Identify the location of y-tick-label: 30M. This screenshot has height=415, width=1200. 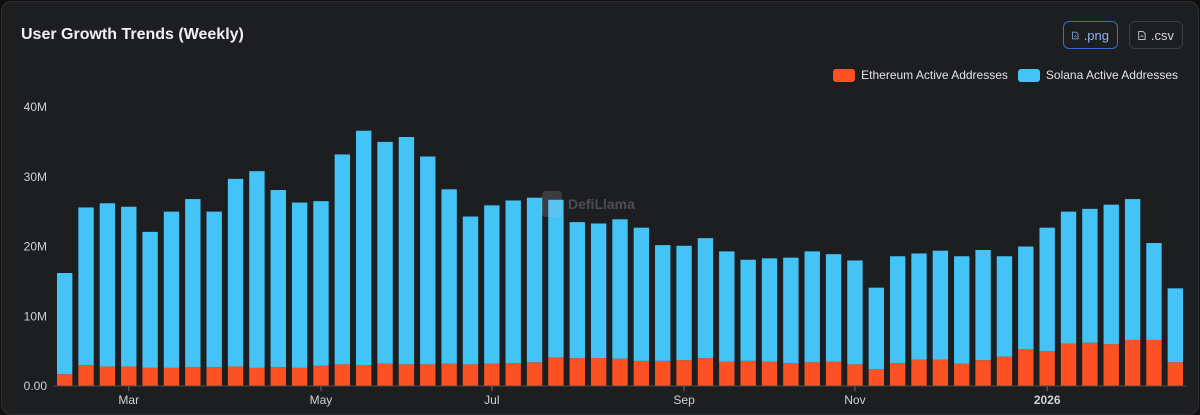
(35, 177).